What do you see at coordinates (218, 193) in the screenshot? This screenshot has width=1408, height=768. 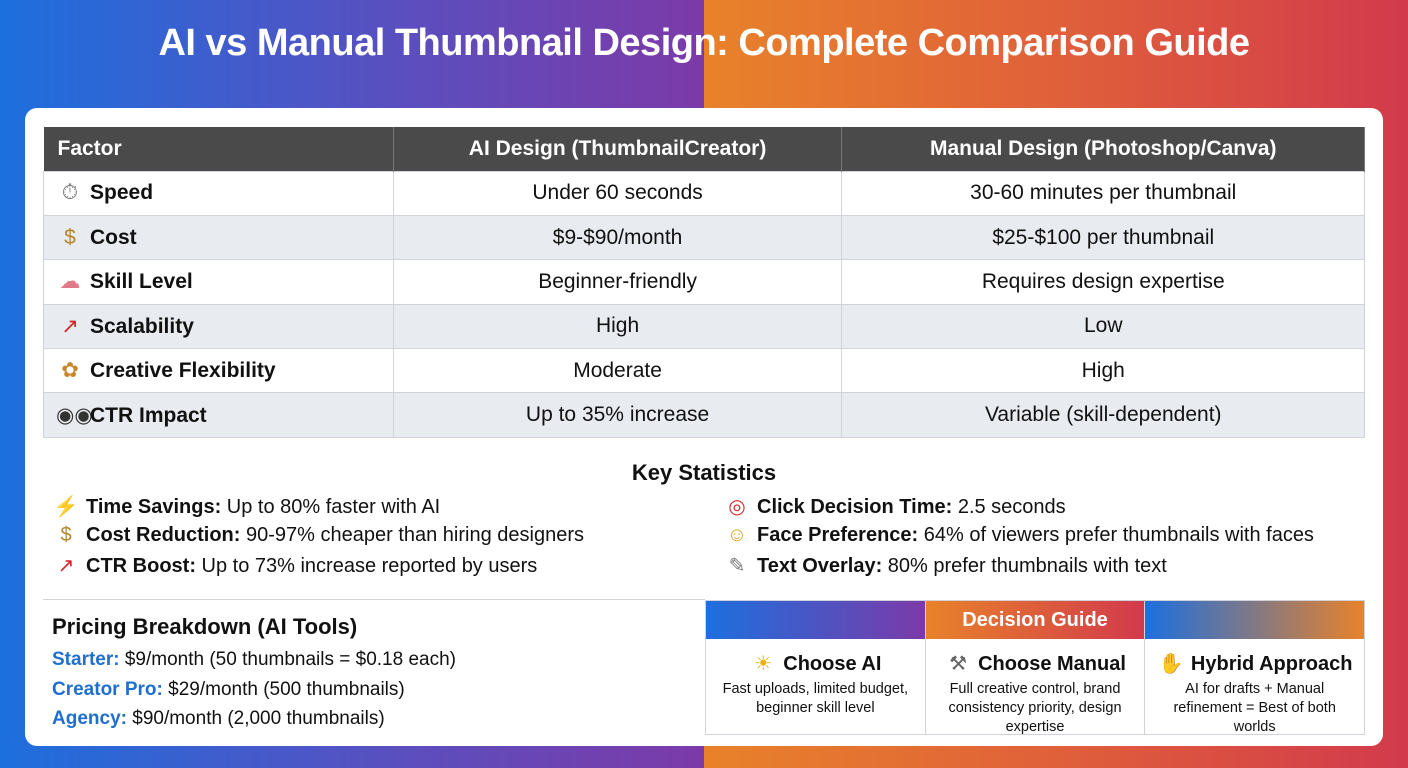 I see `factor-cell: ⏱ Speed` at bounding box center [218, 193].